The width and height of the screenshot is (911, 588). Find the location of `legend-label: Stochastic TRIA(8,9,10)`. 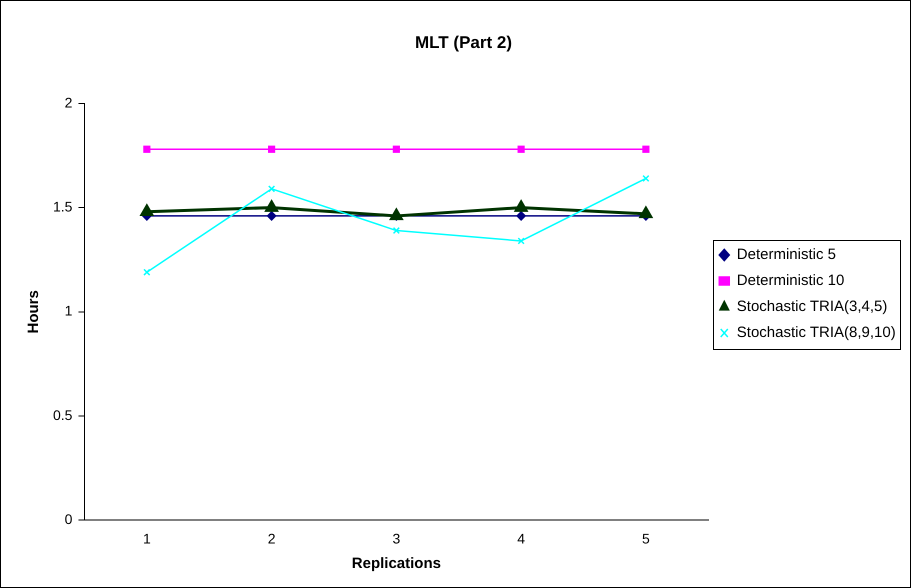

legend-label: Stochastic TRIA(8,9,10) is located at coordinates (816, 333).